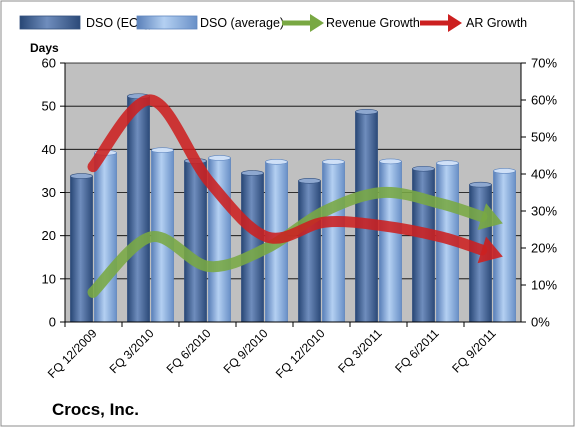 Image resolution: width=575 pixels, height=427 pixels. Describe the element at coordinates (49, 192) in the screenshot. I see `y-tick-label: 30` at that location.